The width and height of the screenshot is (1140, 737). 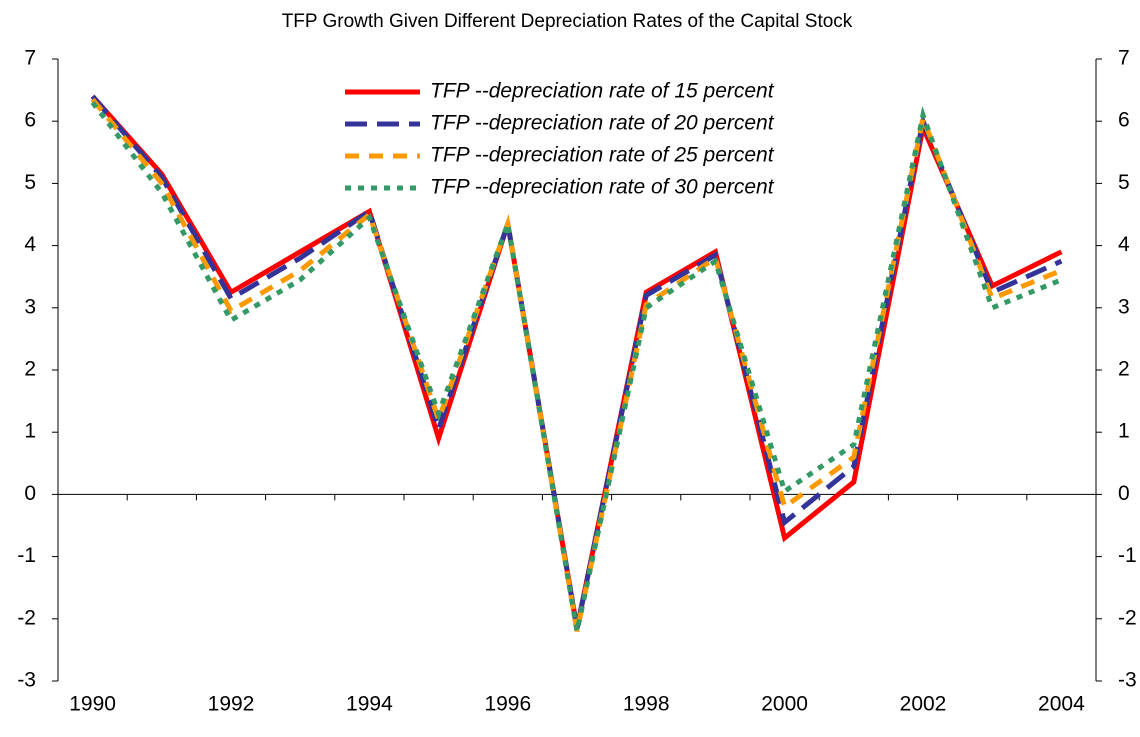 What do you see at coordinates (602, 91) in the screenshot?
I see `legend-label: TFP --depreciation rate of 15 percent` at bounding box center [602, 91].